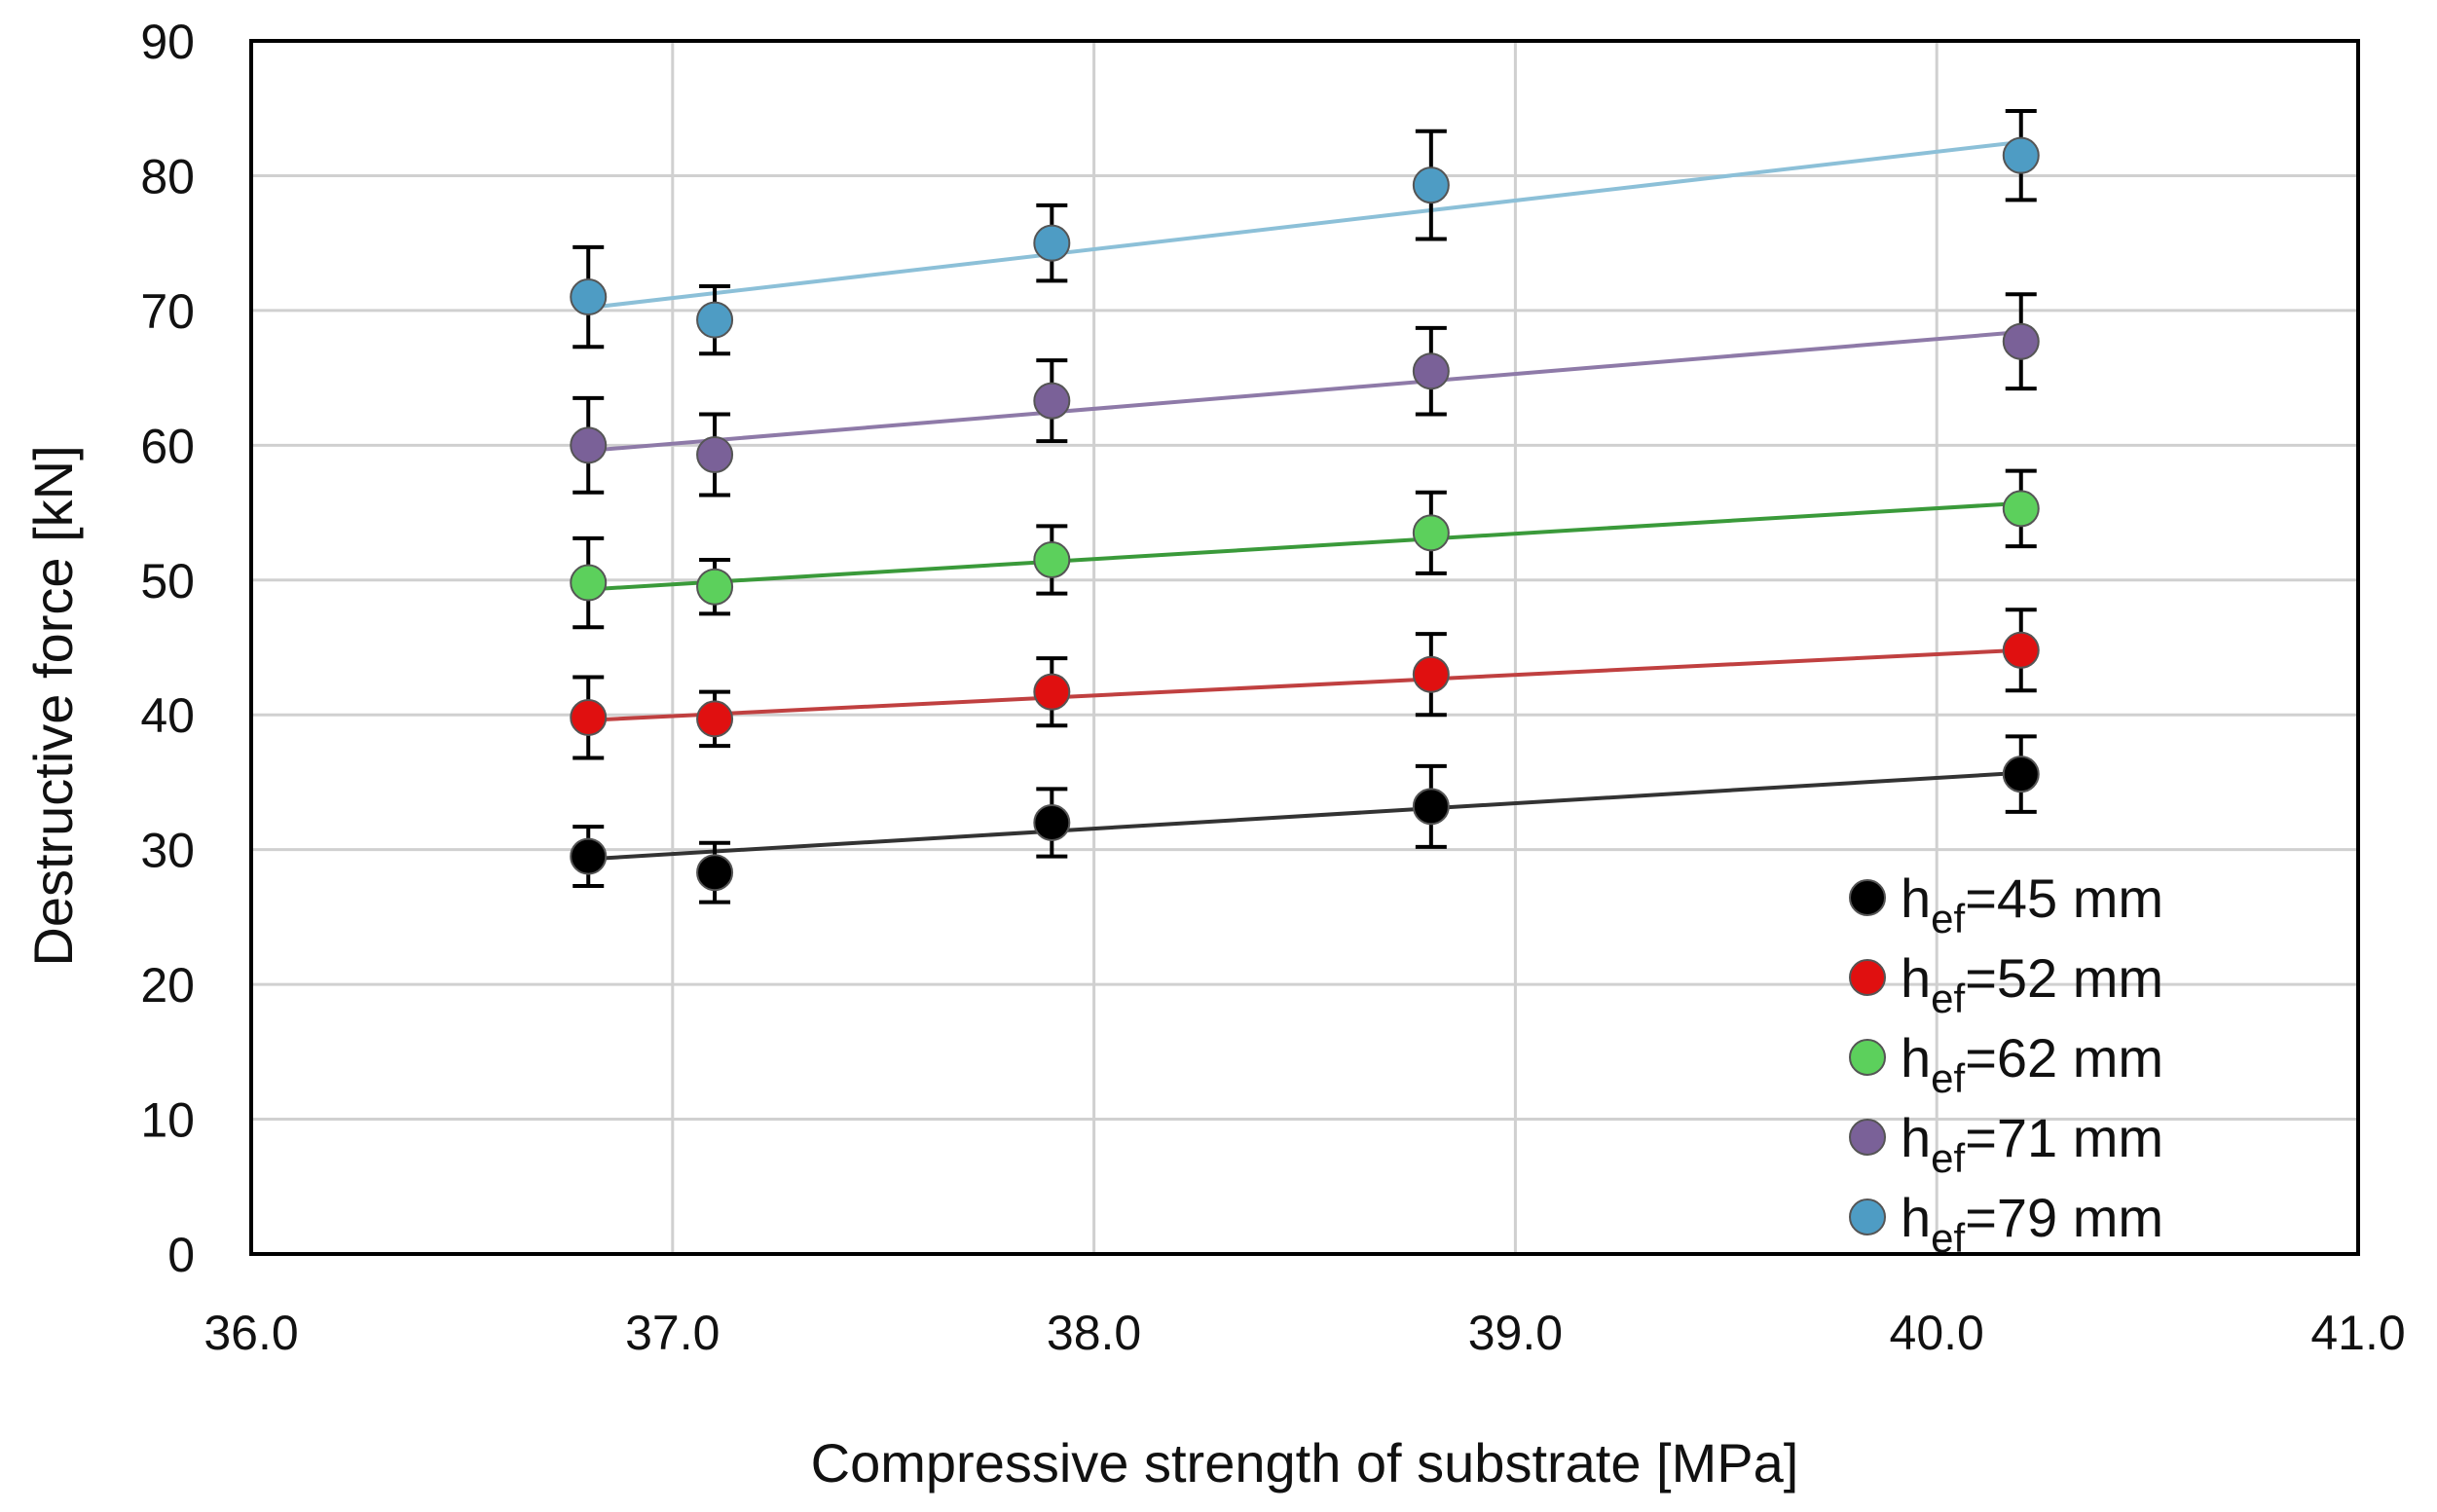 This screenshot has width=2437, height=1512. What do you see at coordinates (167, 985) in the screenshot?
I see `y-tick-label: 20` at bounding box center [167, 985].